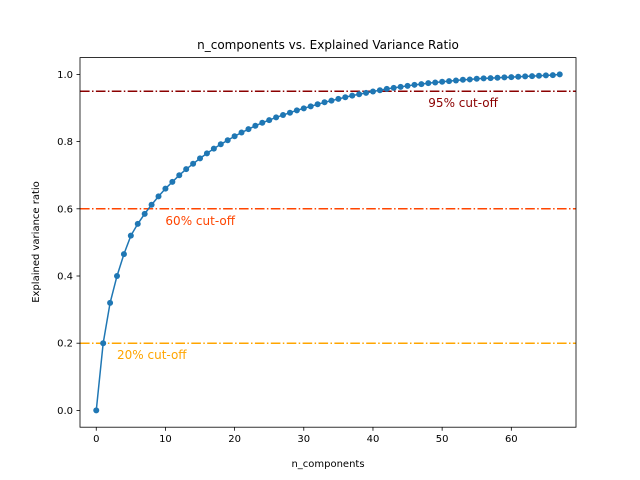  I want to click on x-tick-label: 40, so click(373, 439).